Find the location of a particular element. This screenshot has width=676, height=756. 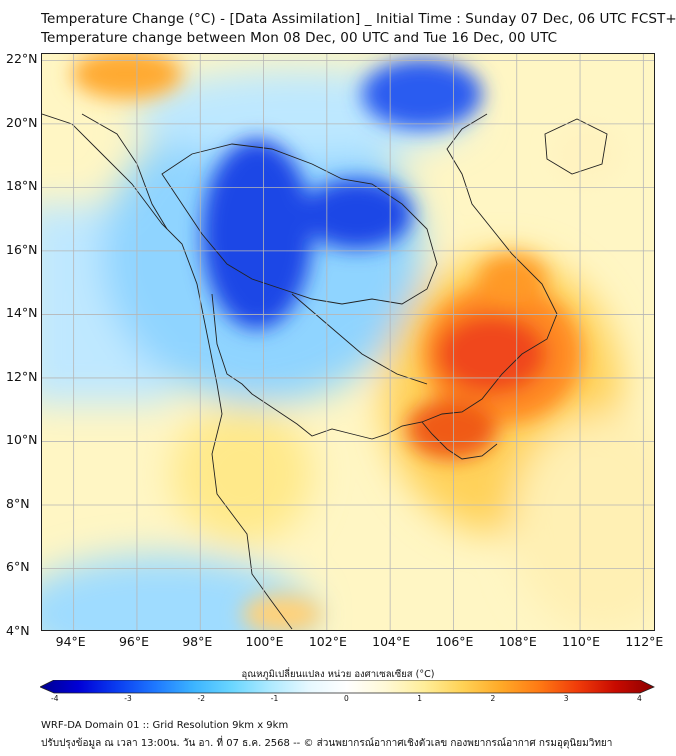

lon-tick-label: 104°E is located at coordinates (391, 641).